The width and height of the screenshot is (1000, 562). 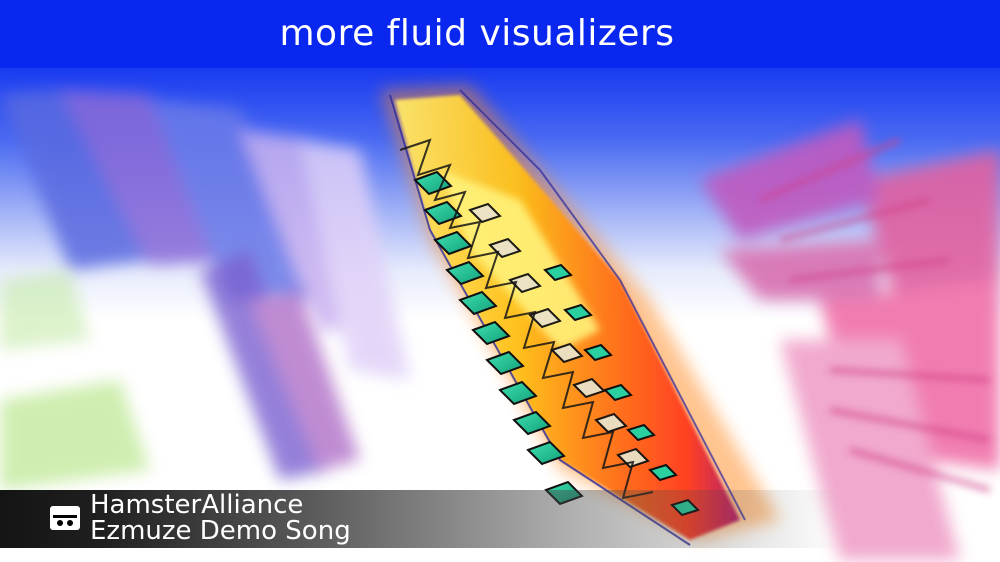 I want to click on track-title: Ezmuze Demo Song, so click(x=220, y=531).